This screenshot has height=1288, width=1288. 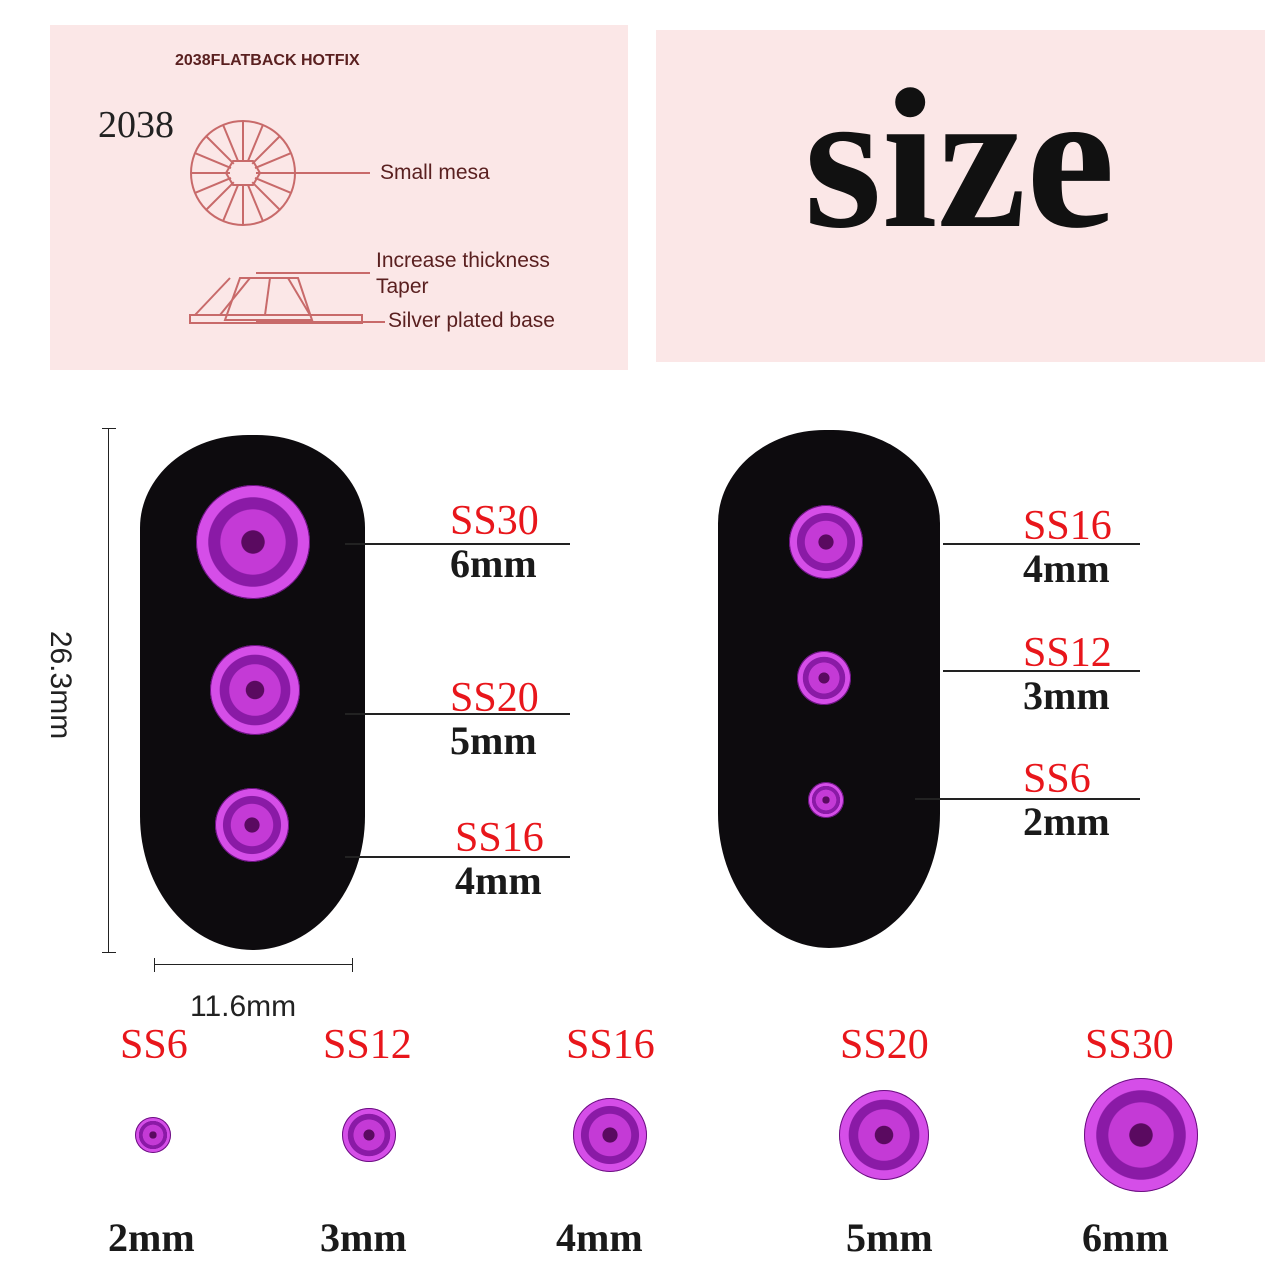 What do you see at coordinates (243, 1006) in the screenshot?
I see `width-label: 11.6mm` at bounding box center [243, 1006].